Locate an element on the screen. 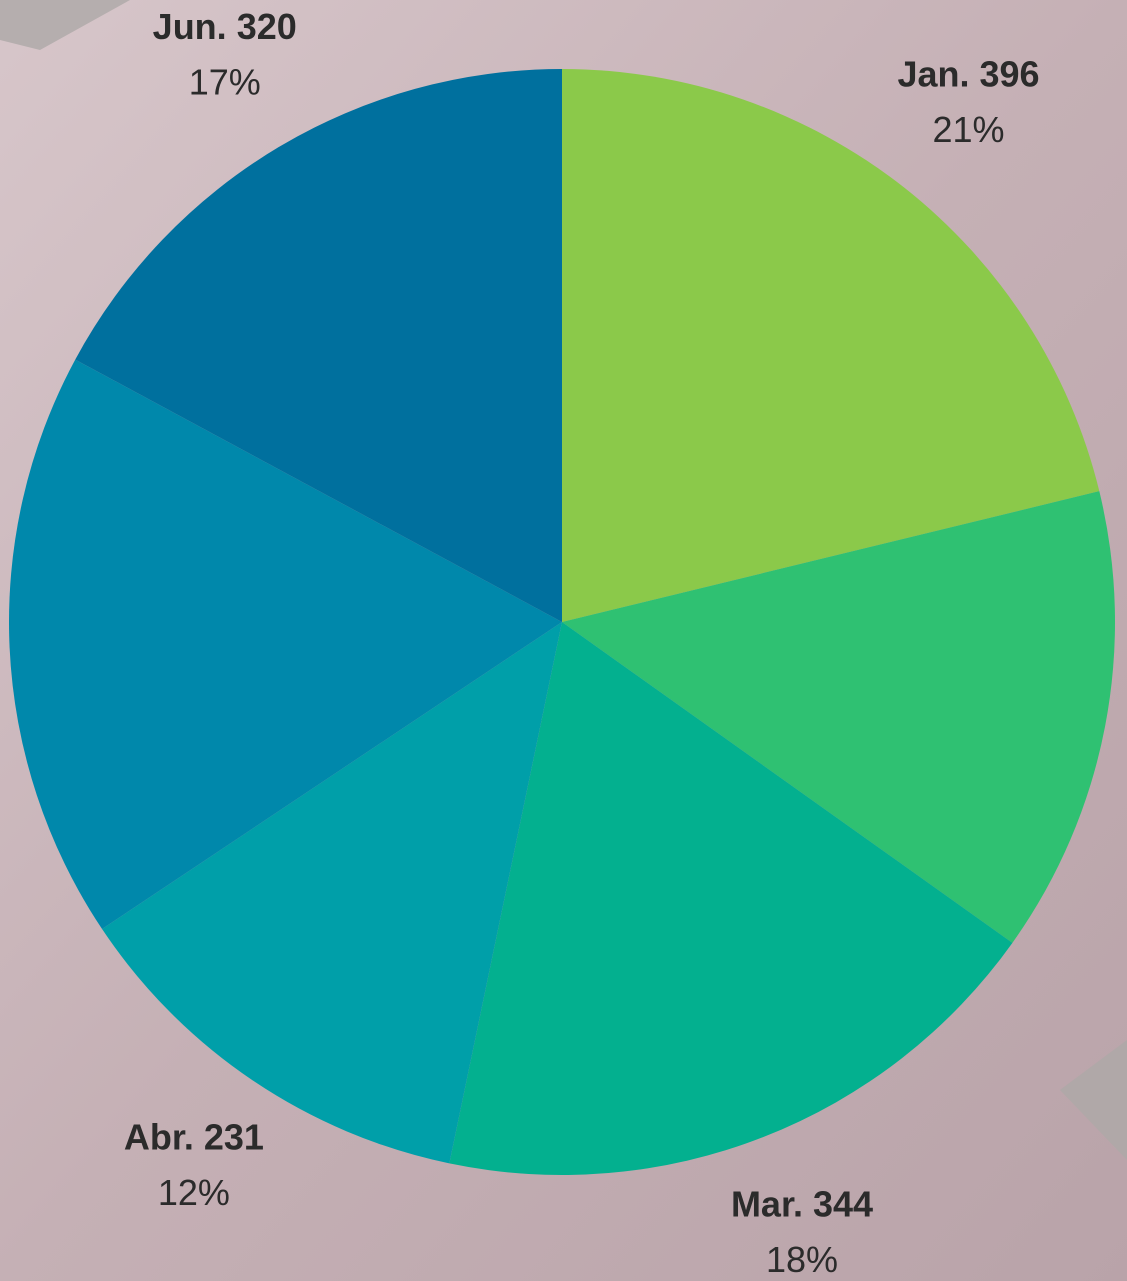 The image size is (1127, 1281). category-label: Jun. is located at coordinates (190, 26).